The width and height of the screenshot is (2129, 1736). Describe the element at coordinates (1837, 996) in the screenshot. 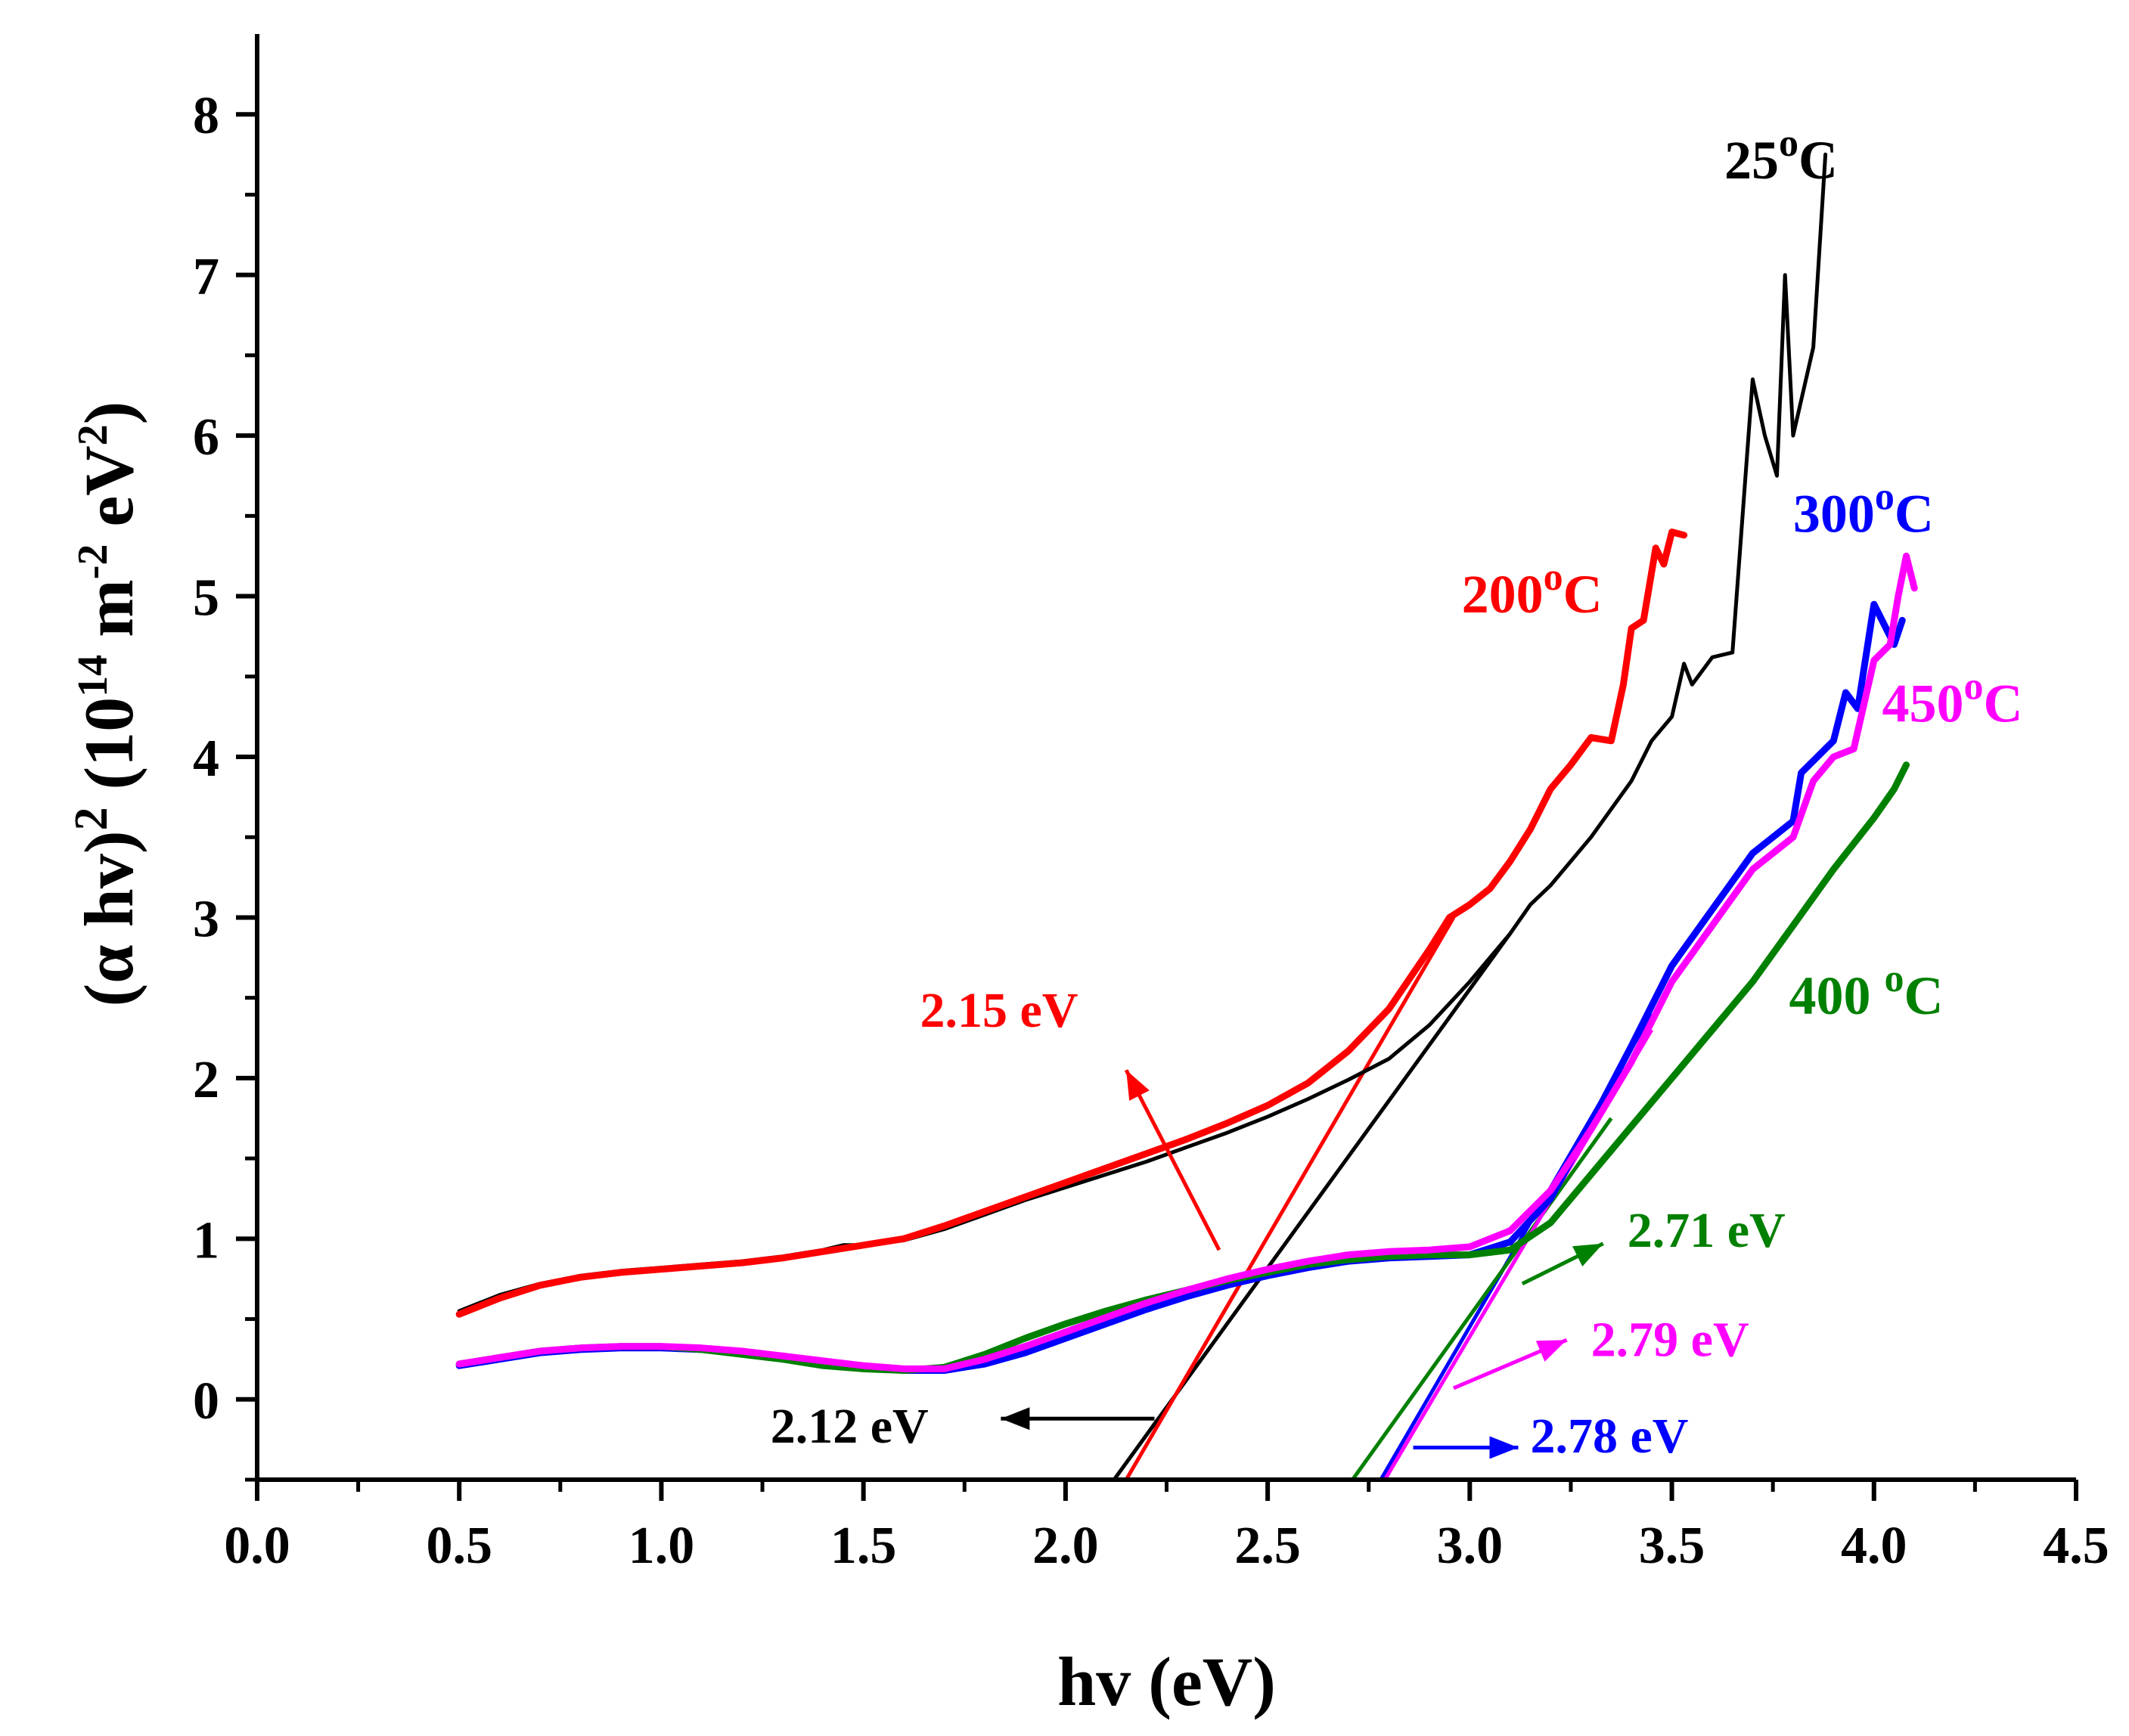

I see `series-label-main: 400` at that location.